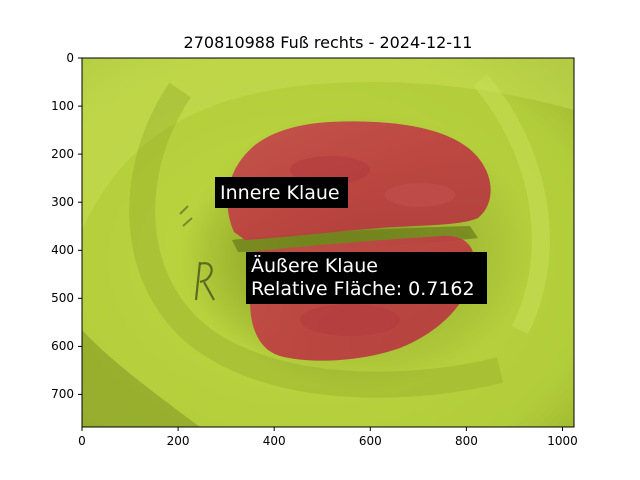 The height and width of the screenshot is (480, 640). What do you see at coordinates (82, 441) in the screenshot?
I see `x-tick-label: 0` at bounding box center [82, 441].